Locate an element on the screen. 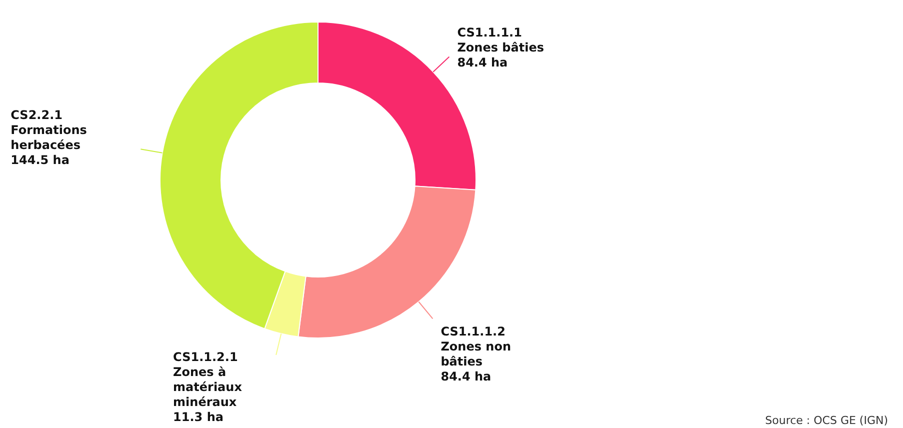 This screenshot has height=428, width=903. data-label: 144.5 ha is located at coordinates (40, 160).